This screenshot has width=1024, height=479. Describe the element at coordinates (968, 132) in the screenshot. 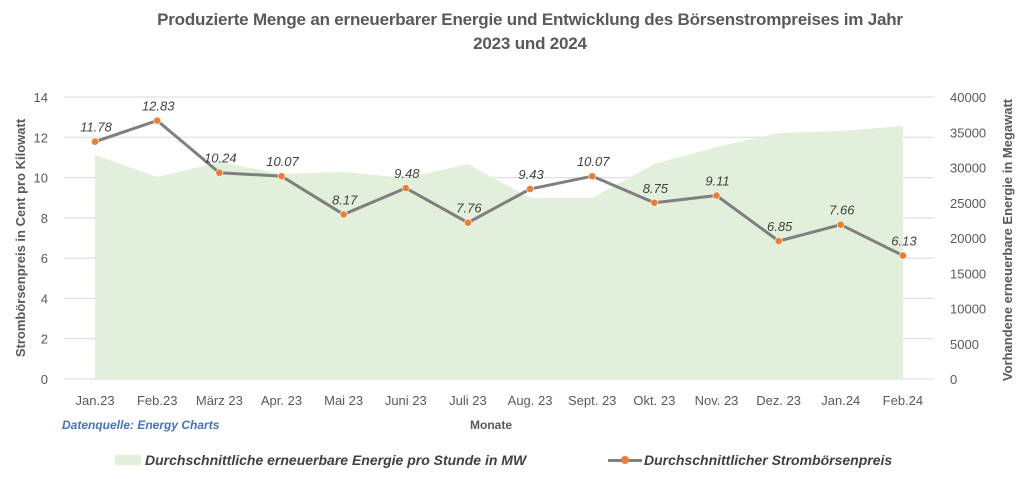

I see `y-right-tick-label: 35000` at that location.